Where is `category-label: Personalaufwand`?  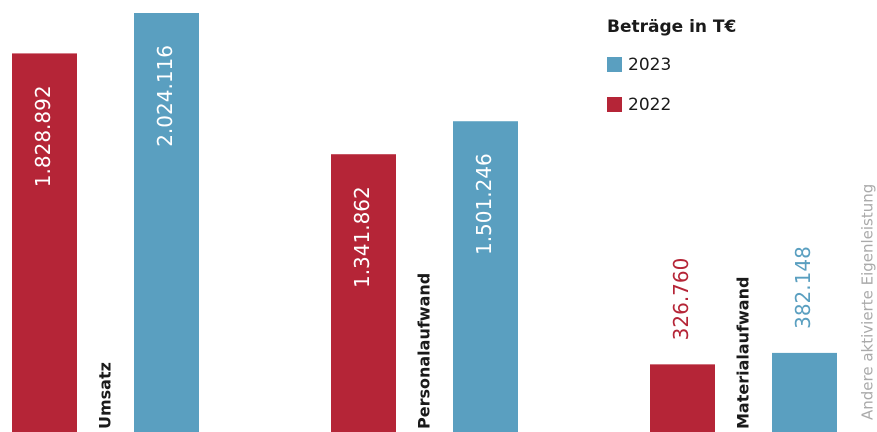 category-label: Personalaufwand is located at coordinates (424, 351).